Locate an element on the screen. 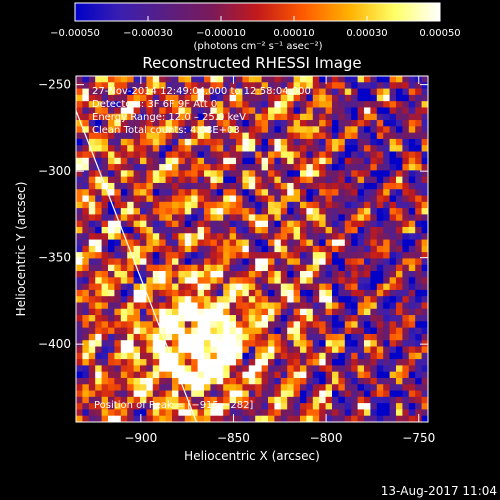 This screenshot has width=500, height=500. x-tick-label: −750 is located at coordinates (418, 438).